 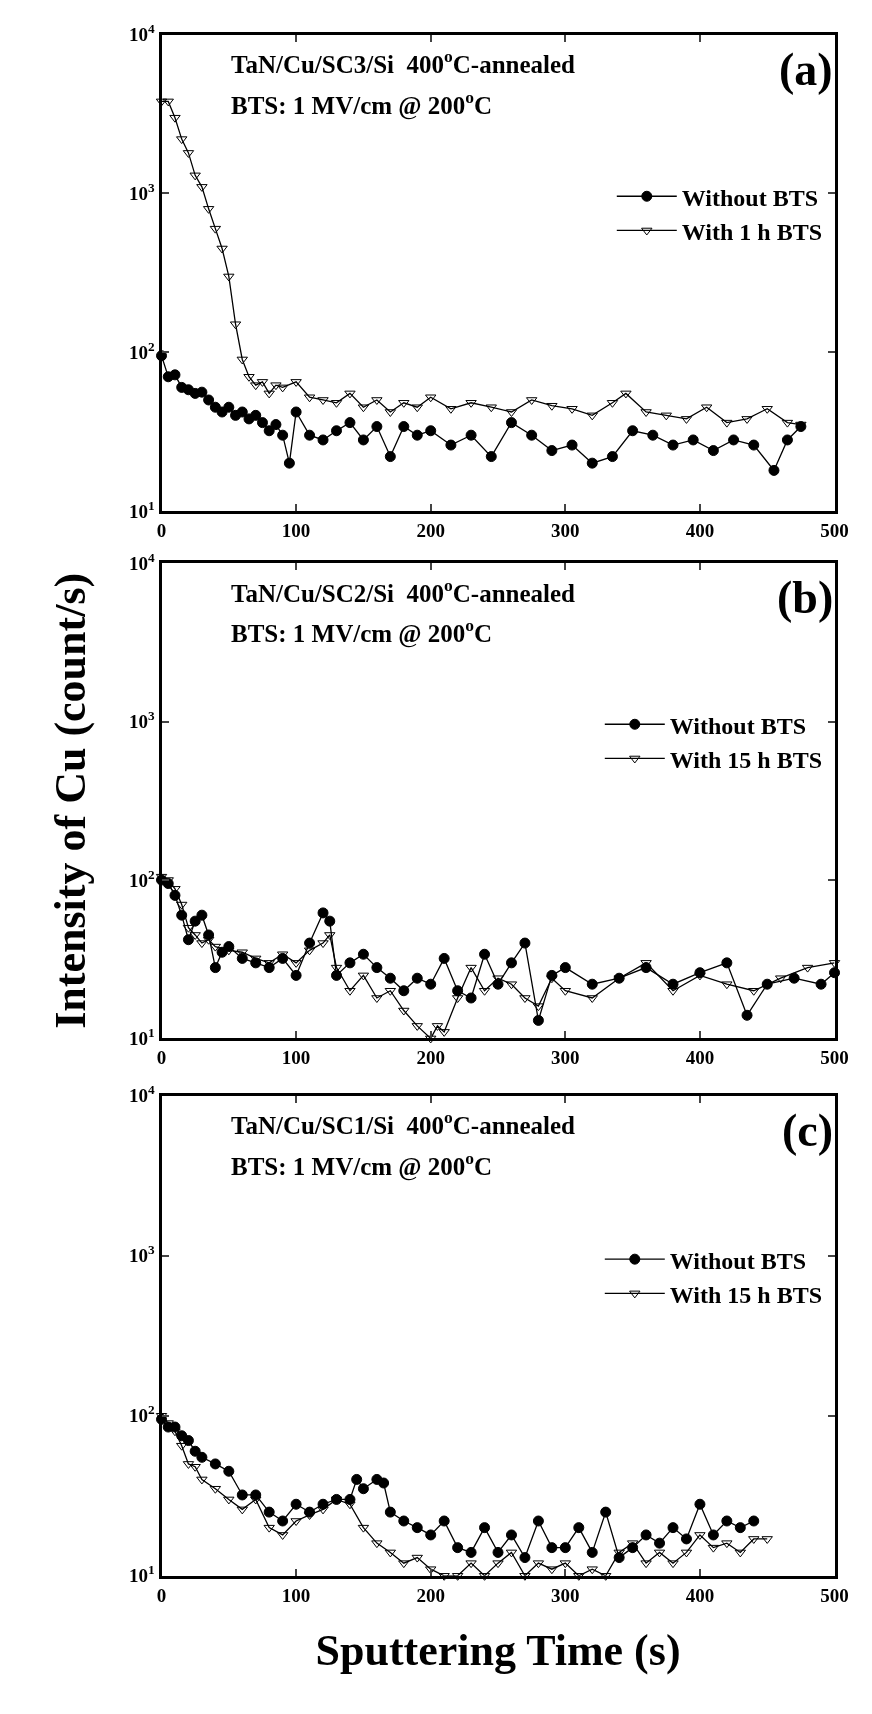 What do you see at coordinates (752, 231) in the screenshot?
I see `legend-label: With 1 h BTS` at bounding box center [752, 231].